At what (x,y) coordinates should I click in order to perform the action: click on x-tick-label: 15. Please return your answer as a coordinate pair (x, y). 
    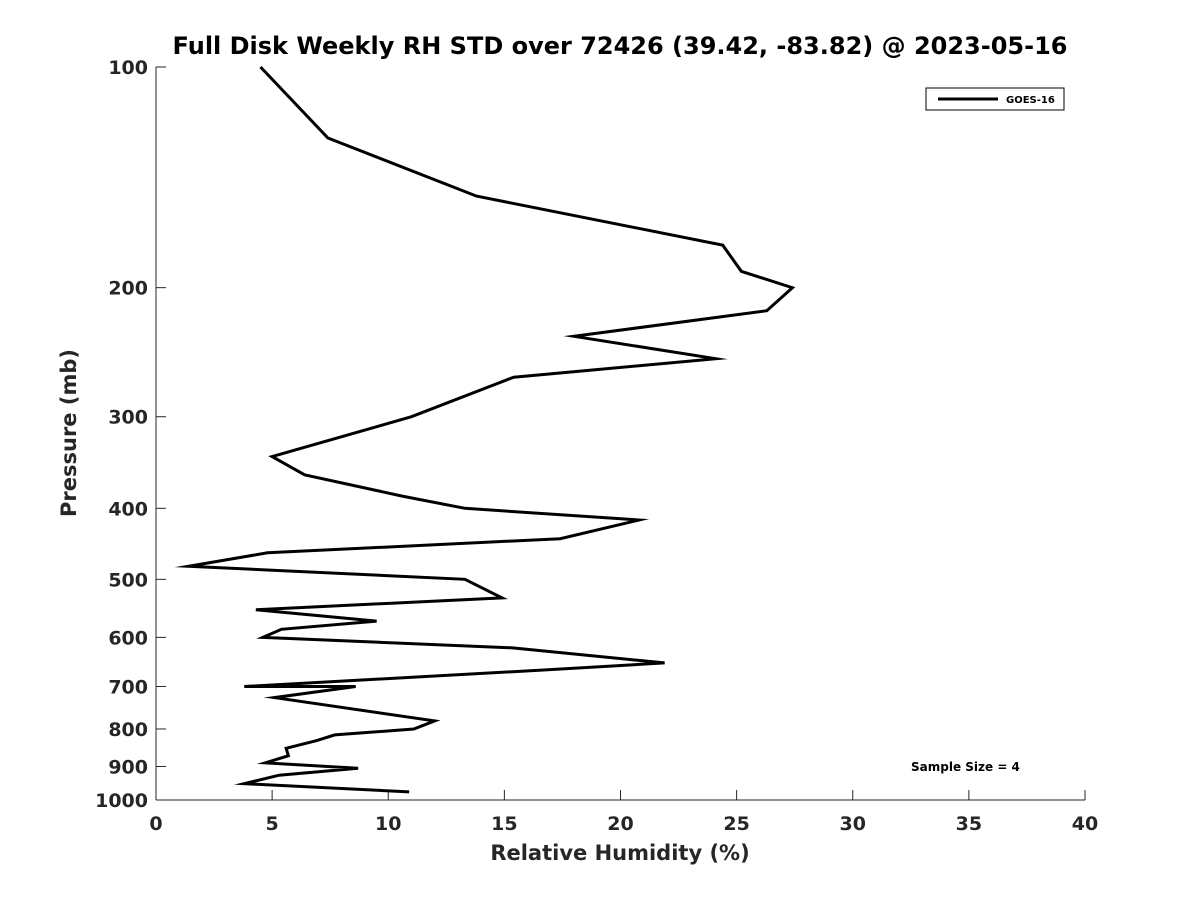
    Looking at the image, I should click on (504, 824).